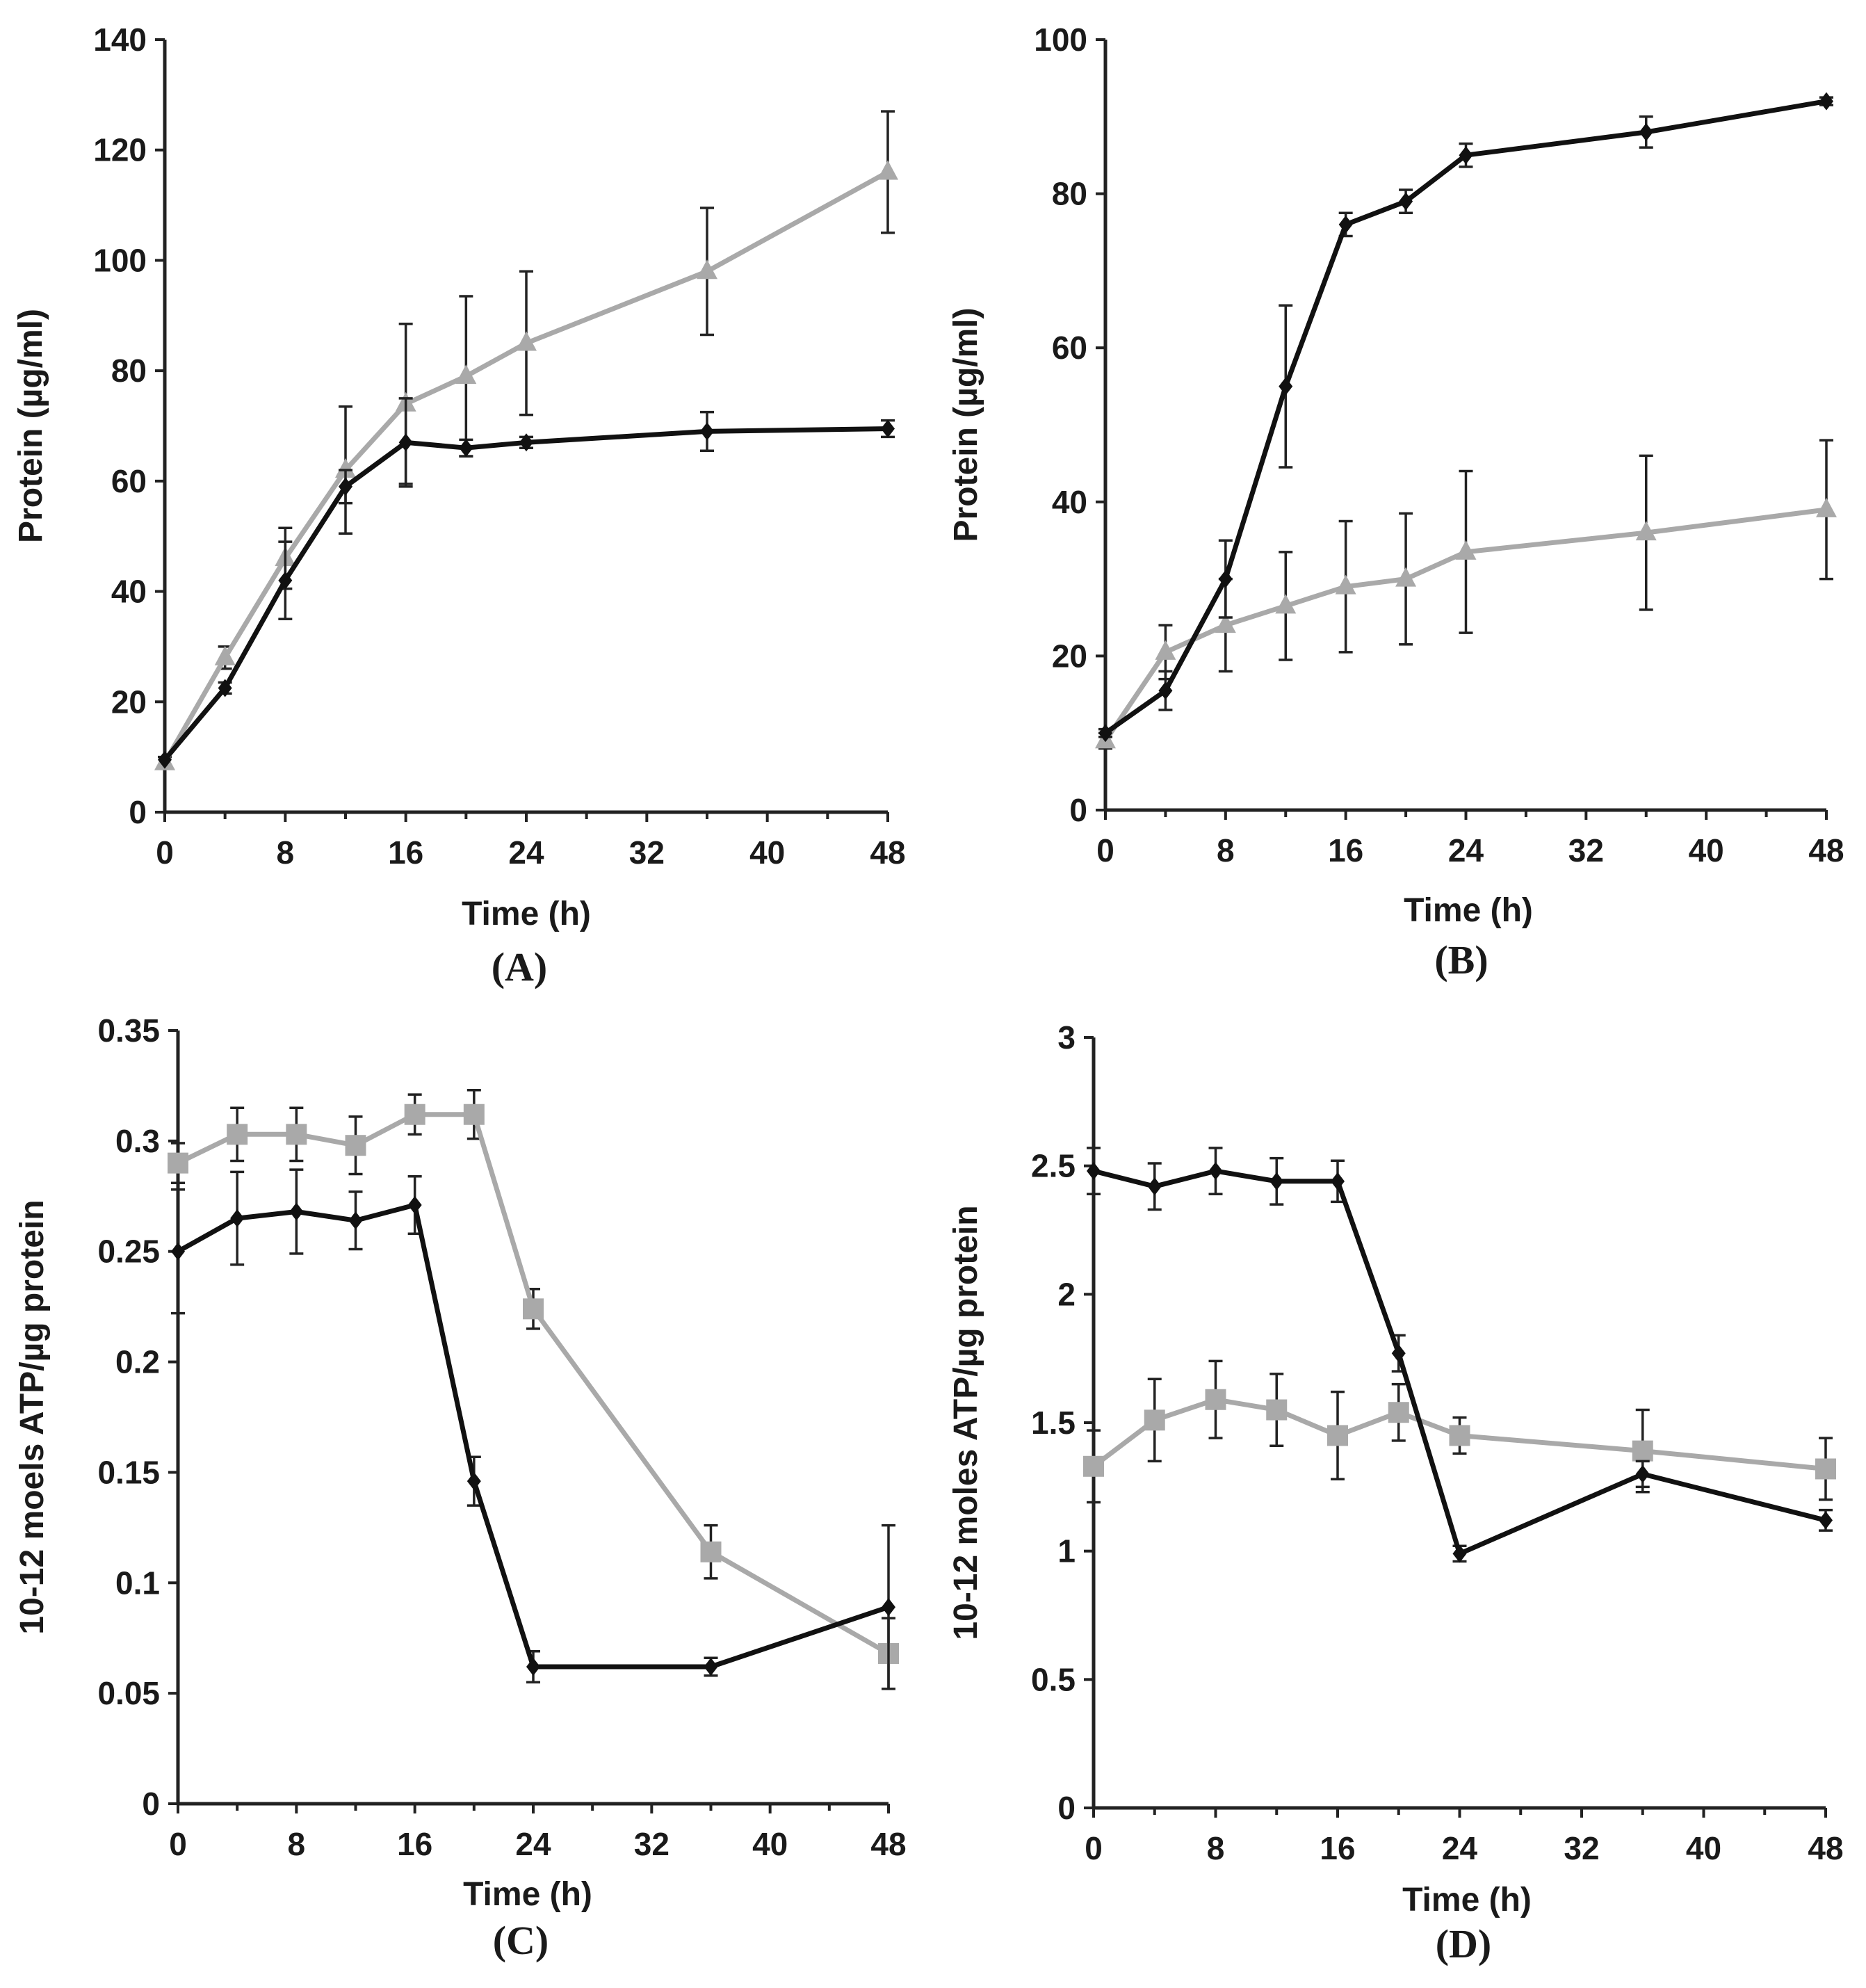  I want to click on y-axis-title: Protein (µg/ml), so click(966, 425).